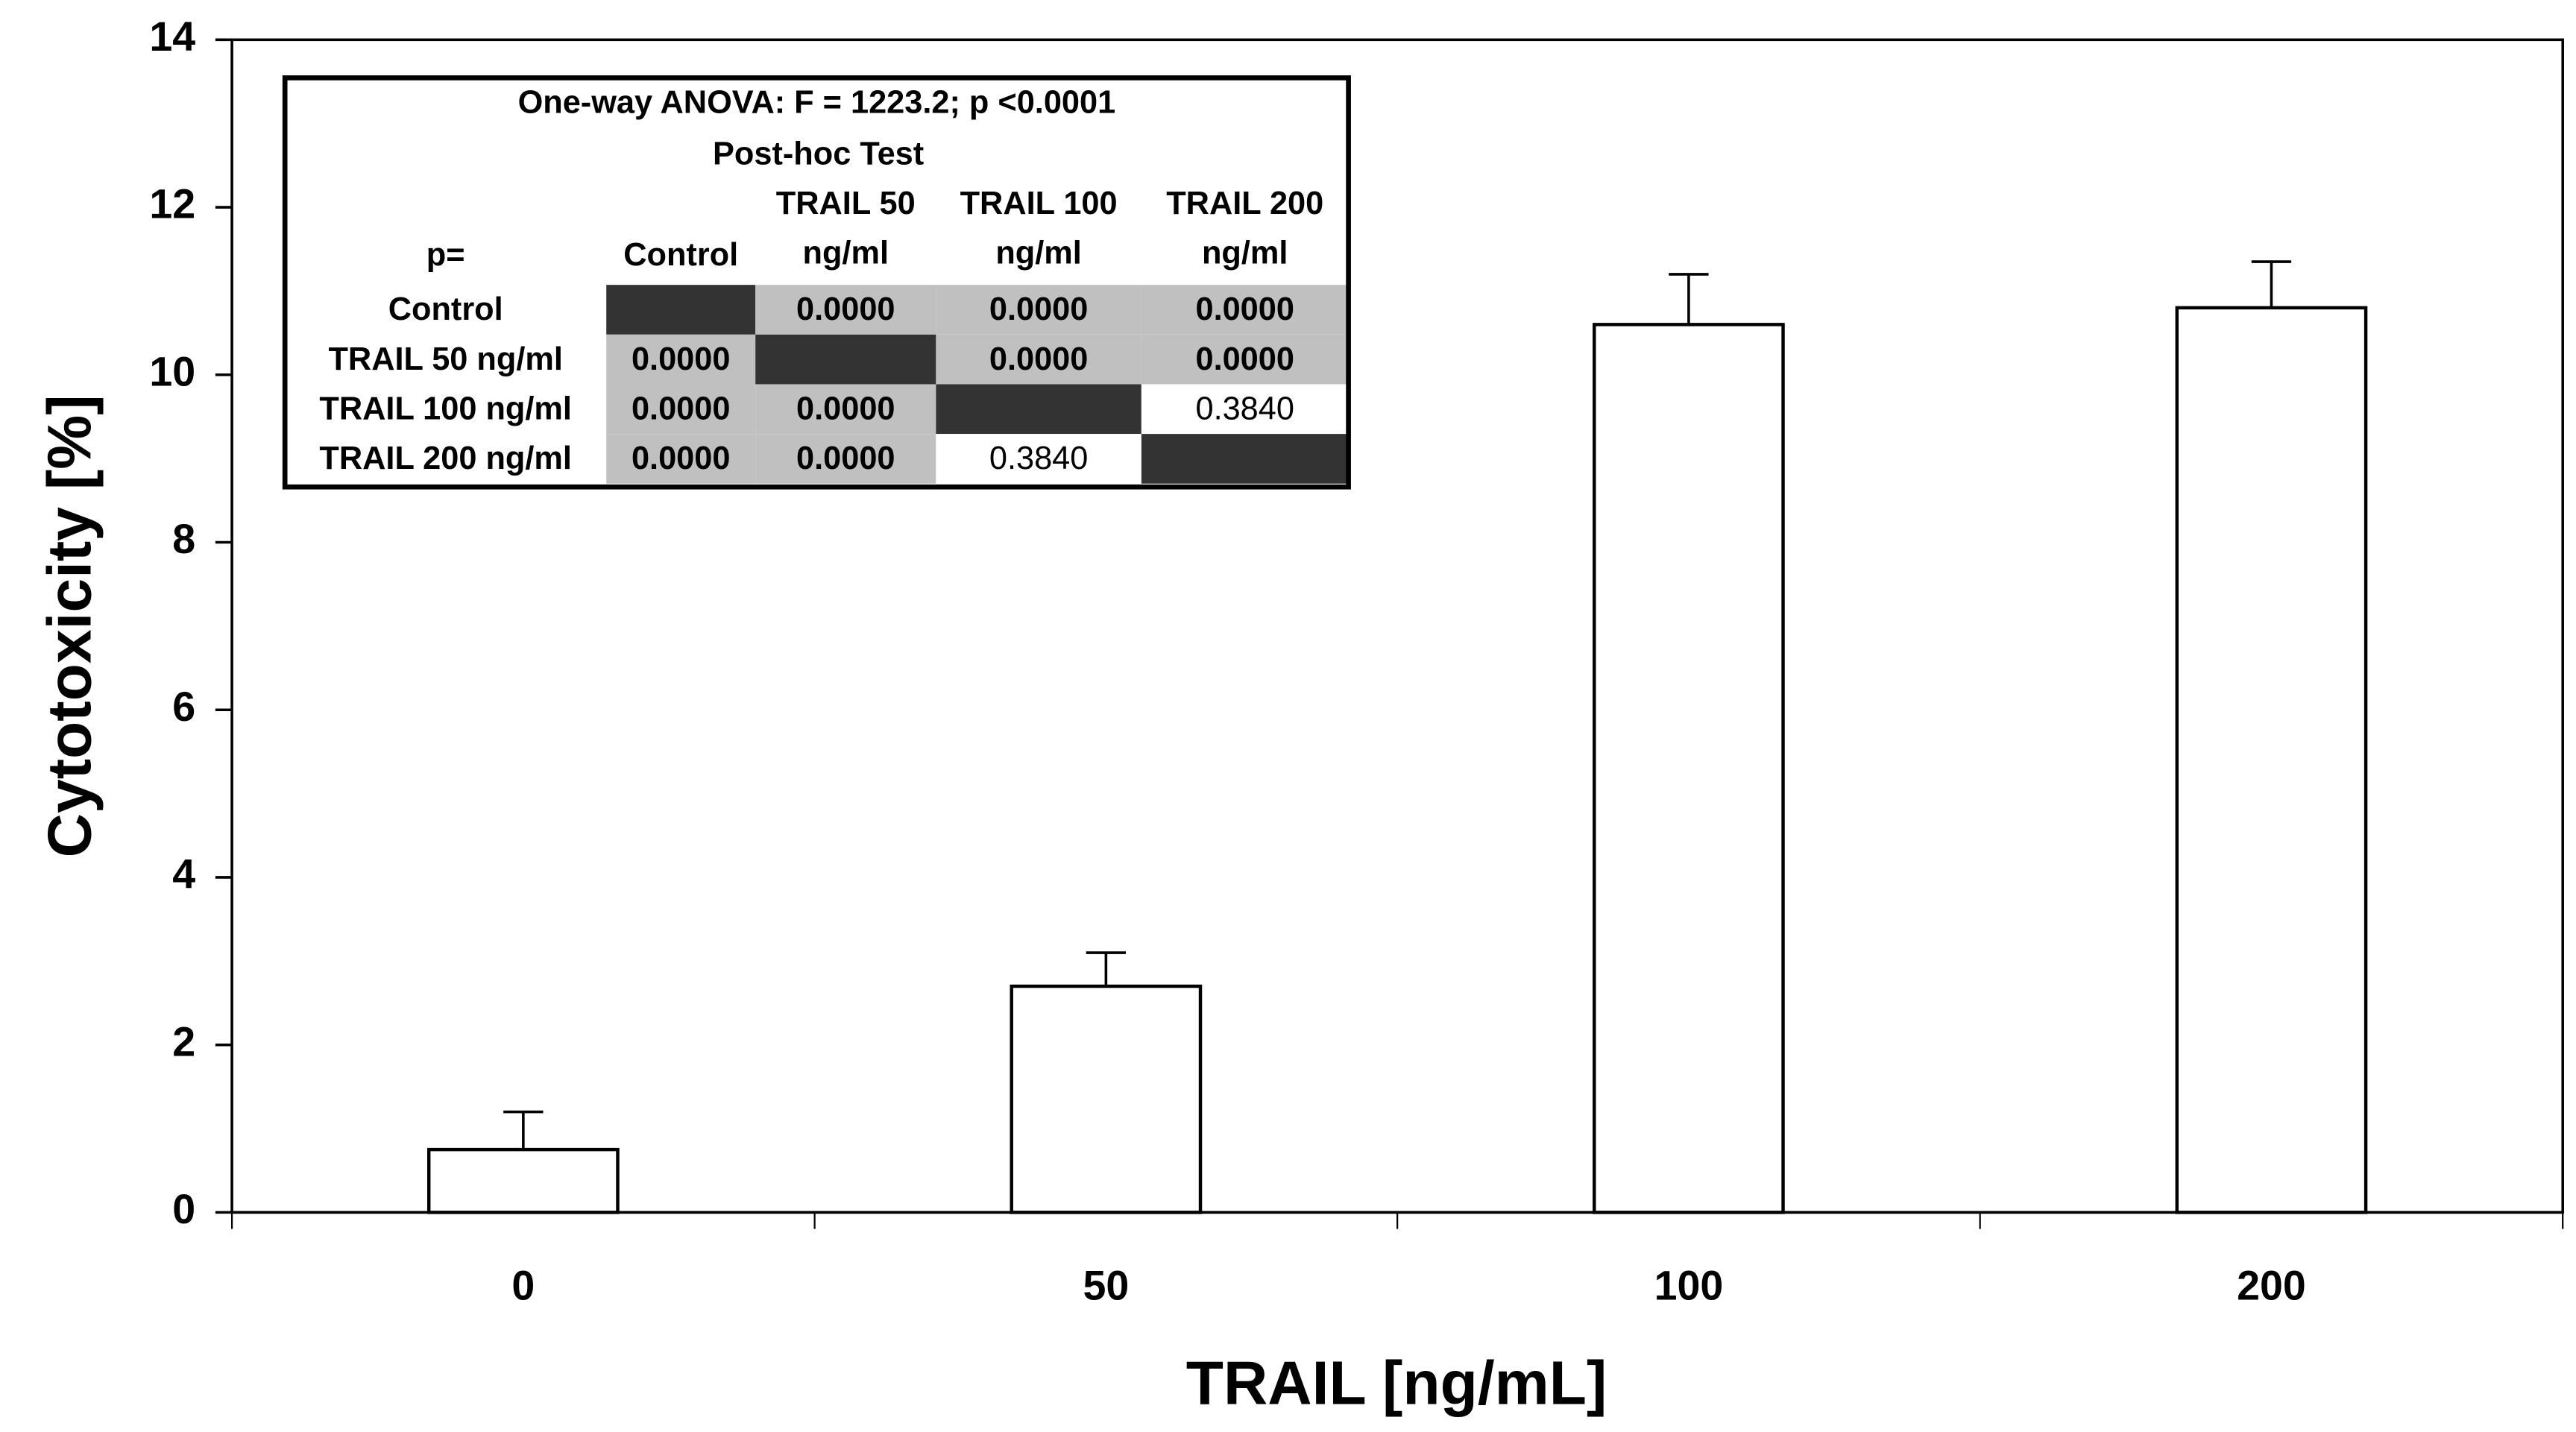  I want to click on table-header: TRAIL 200, so click(1244, 203).